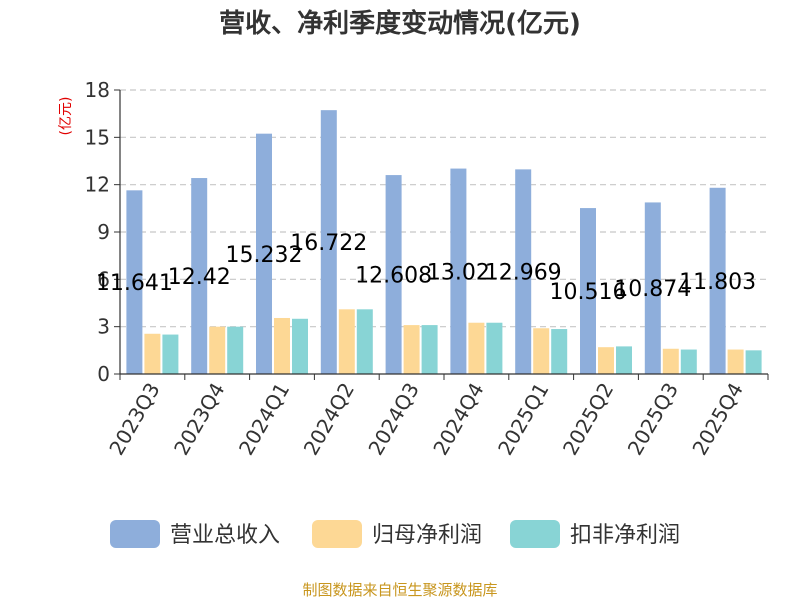  What do you see at coordinates (329, 419) in the screenshot?
I see `x-tick-label: 2024Q2` at bounding box center [329, 419].